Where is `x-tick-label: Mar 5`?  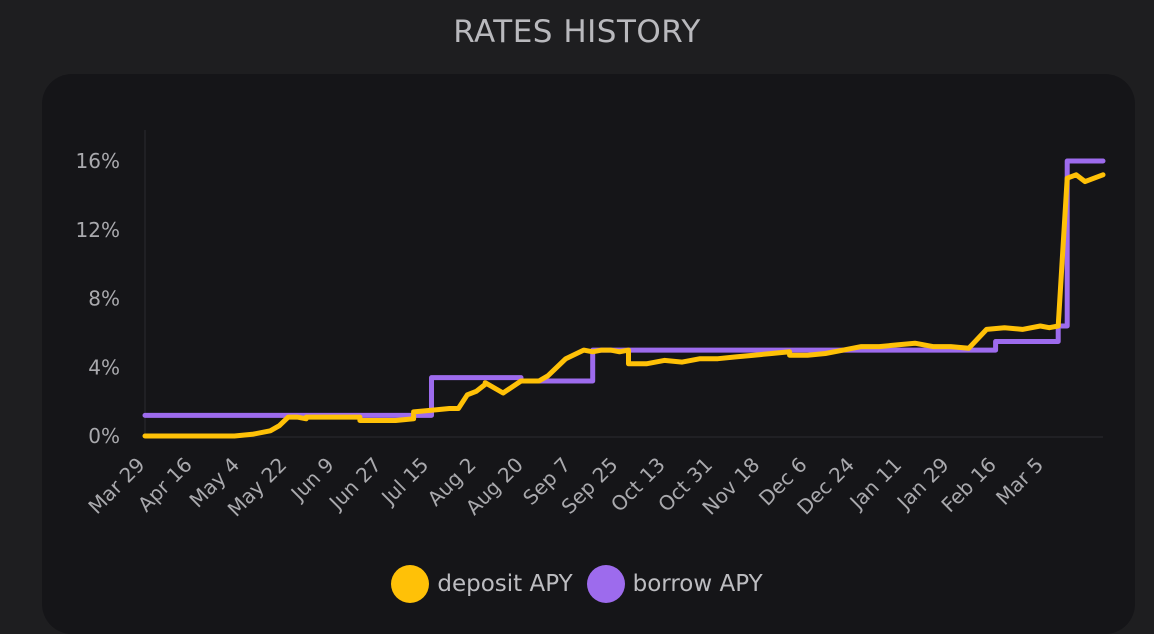
x-tick-label: Mar 5 is located at coordinates (1019, 481).